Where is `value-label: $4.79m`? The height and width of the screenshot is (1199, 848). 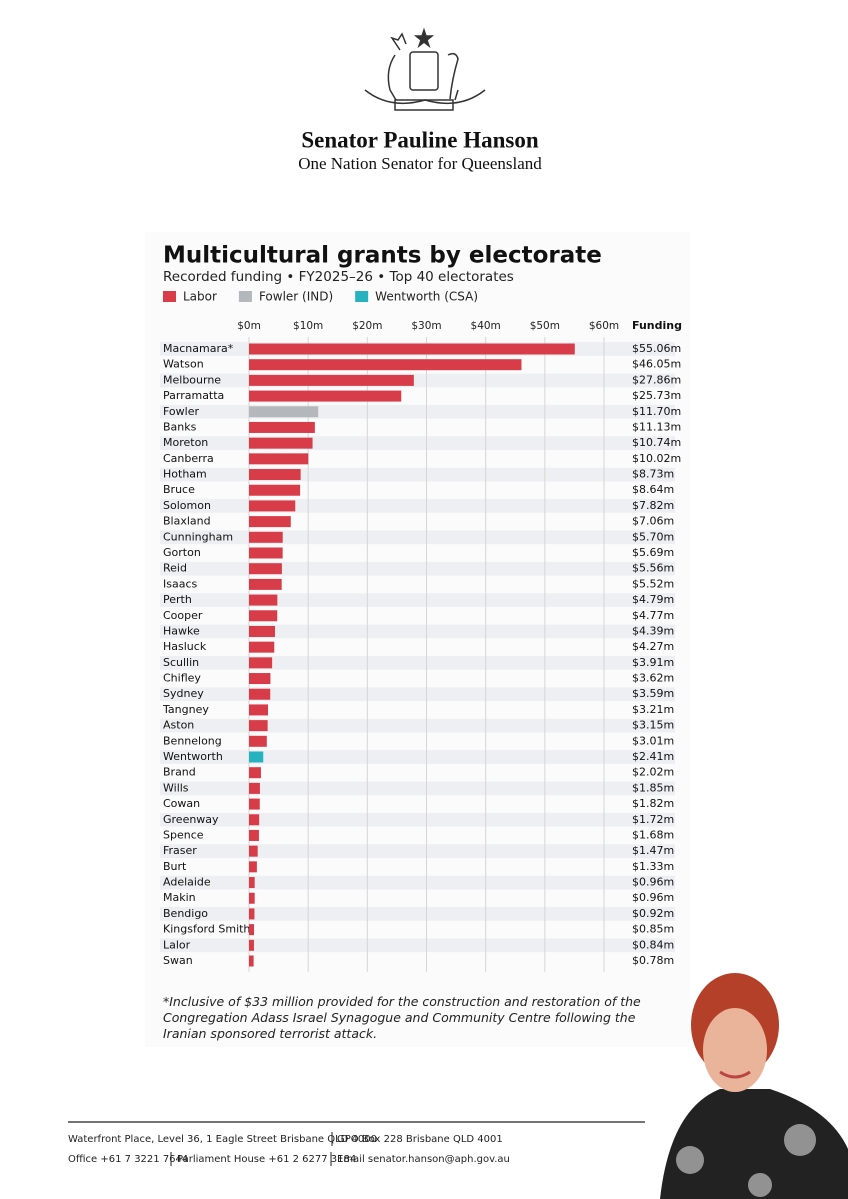 value-label: $4.79m is located at coordinates (653, 599).